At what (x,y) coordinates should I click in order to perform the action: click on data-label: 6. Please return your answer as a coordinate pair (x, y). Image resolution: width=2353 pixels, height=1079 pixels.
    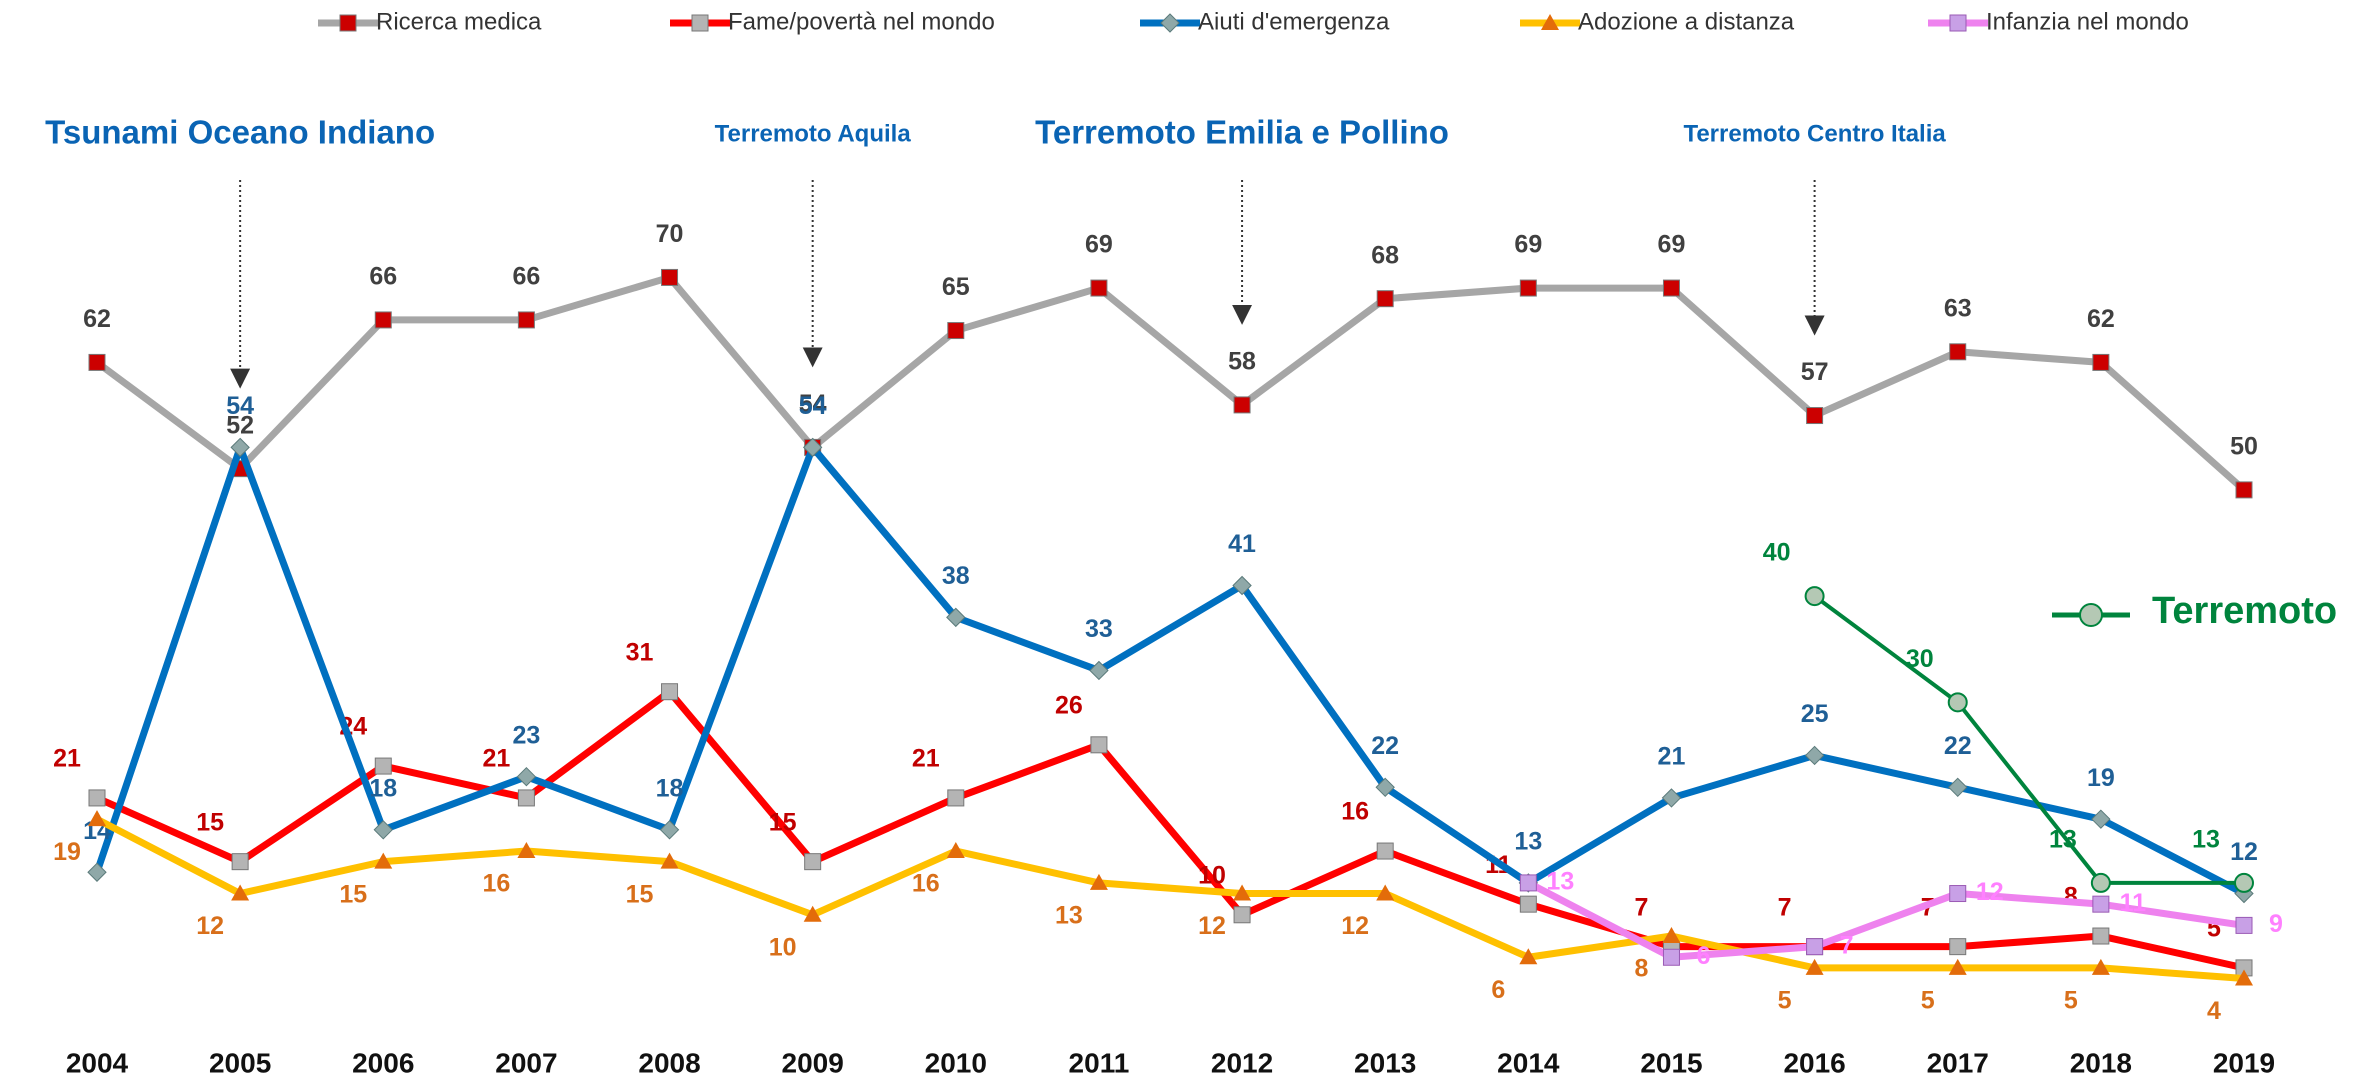
    Looking at the image, I should click on (1498, 990).